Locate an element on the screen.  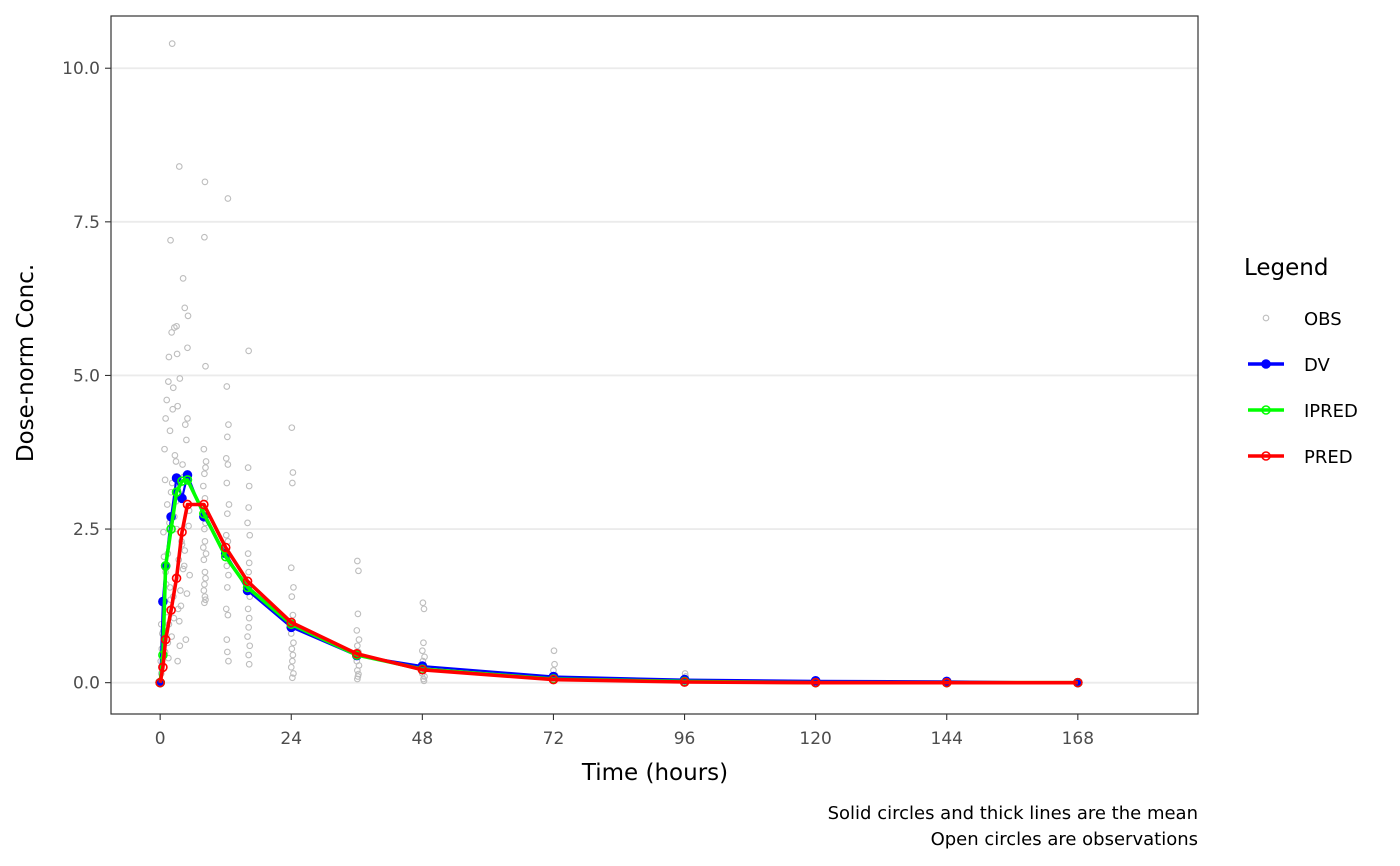
legend-label: DV is located at coordinates (1317, 365).